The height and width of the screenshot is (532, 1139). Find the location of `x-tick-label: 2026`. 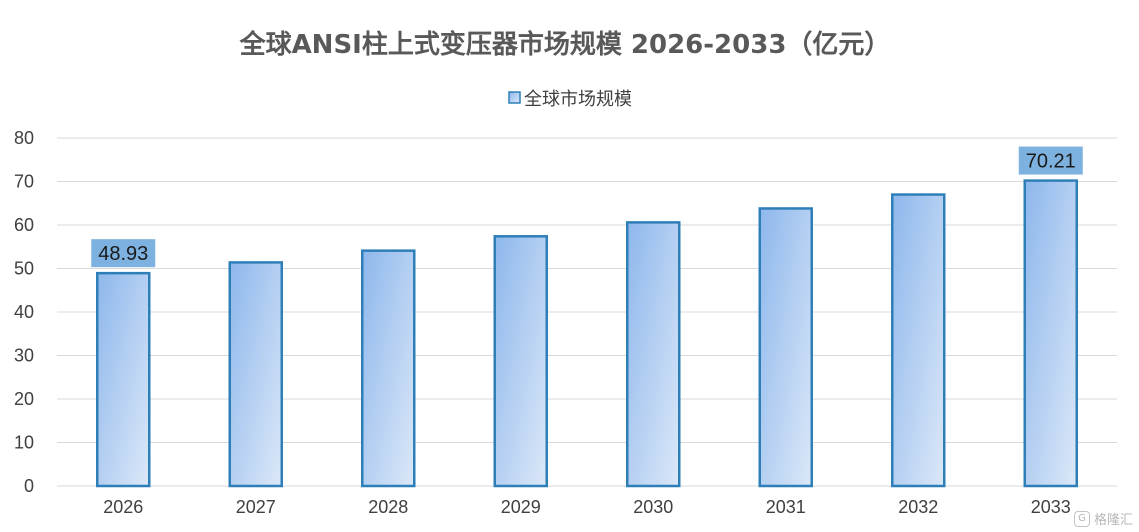

x-tick-label: 2026 is located at coordinates (123, 507).